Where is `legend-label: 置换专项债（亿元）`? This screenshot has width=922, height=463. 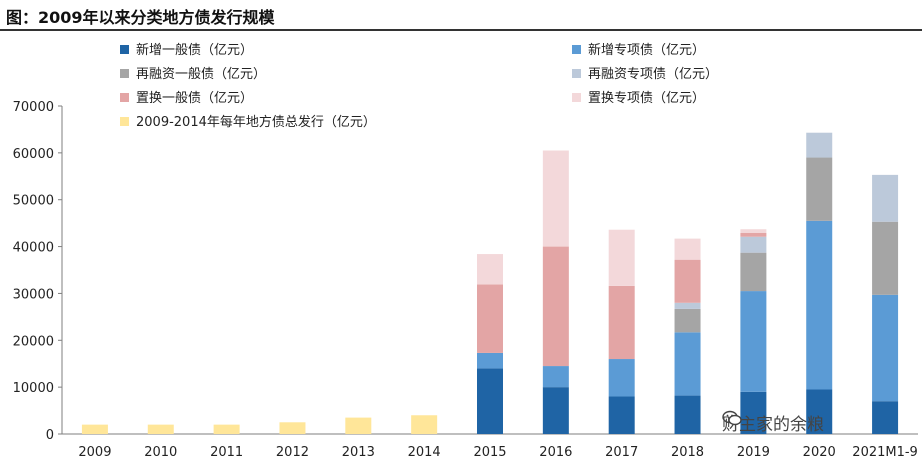
legend-label: 置换专项债（亿元） is located at coordinates (646, 98).